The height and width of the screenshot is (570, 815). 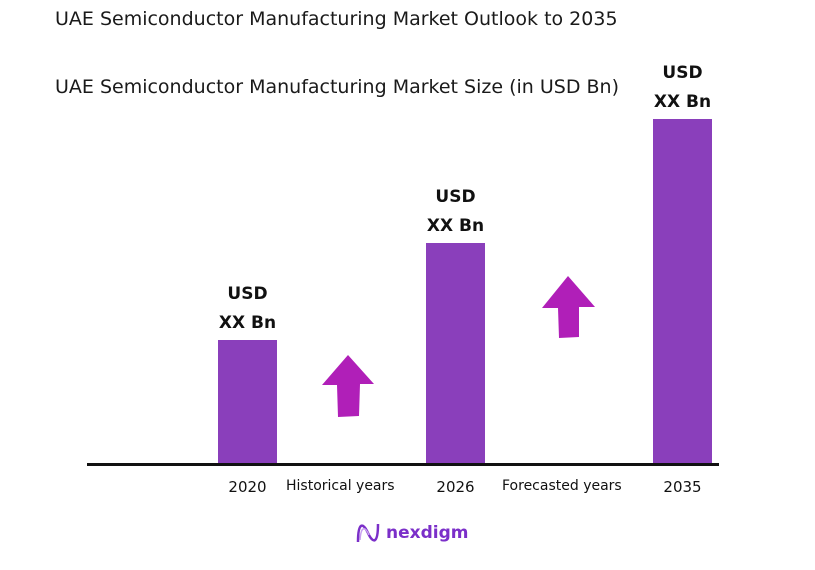 What do you see at coordinates (403, 464) in the screenshot?
I see `x-axis-line` at bounding box center [403, 464].